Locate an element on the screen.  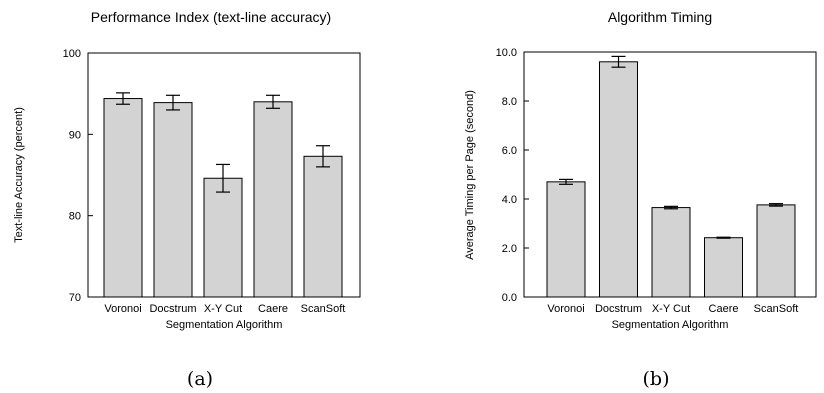
chart-b-y-tick-label: 0.0 is located at coordinates (509, 298).